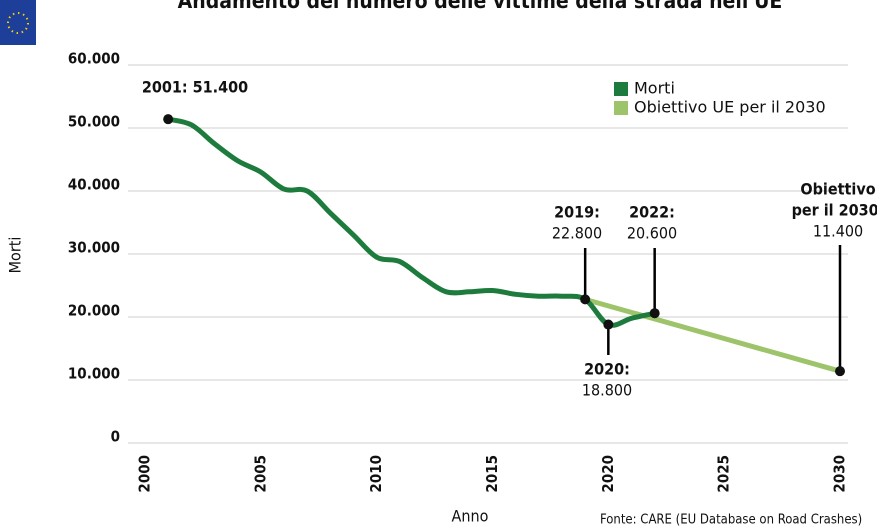 This screenshot has height=526, width=877. What do you see at coordinates (652, 212) in the screenshot?
I see `annotation: 2022:` at bounding box center [652, 212].